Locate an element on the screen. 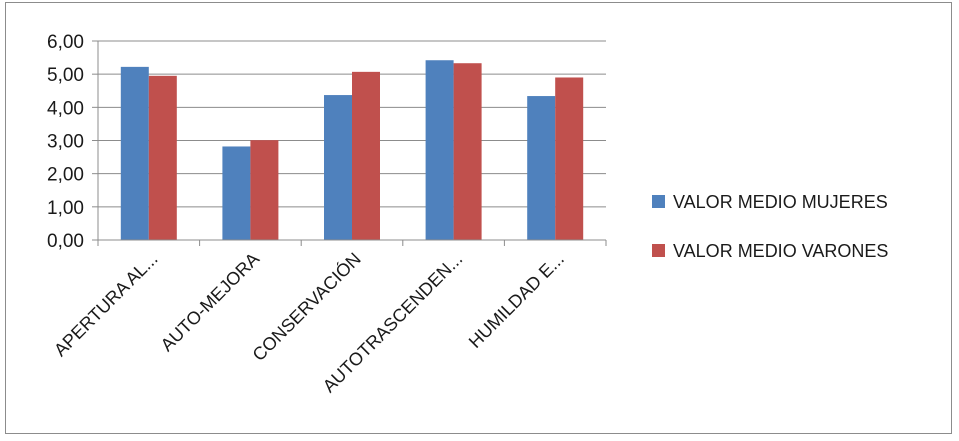 This screenshot has height=441, width=959. y-axis-tick-labels: 0,00 1,00 2,00 3,00 4,00 5,00 6,00 is located at coordinates (65, 142).